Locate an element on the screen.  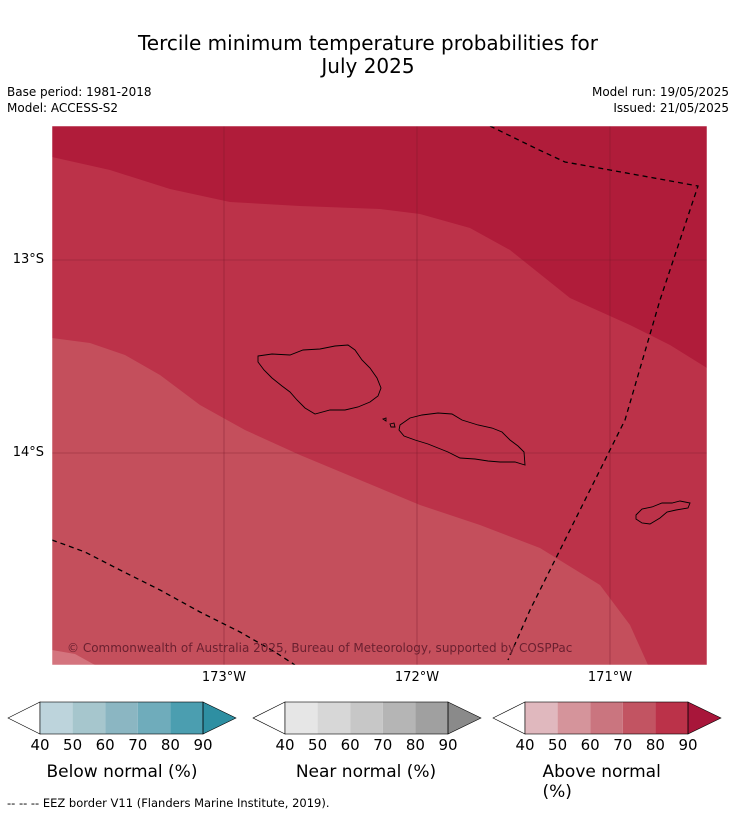
cbar-above-tick: 80 is located at coordinates (655, 745).